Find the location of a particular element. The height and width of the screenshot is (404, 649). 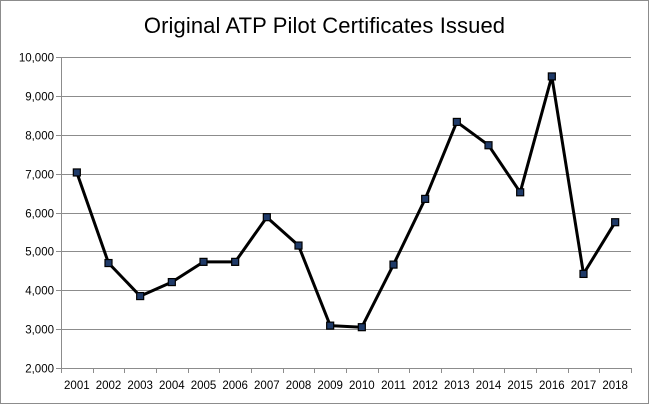

x-tick-label: 2016 is located at coordinates (552, 386).